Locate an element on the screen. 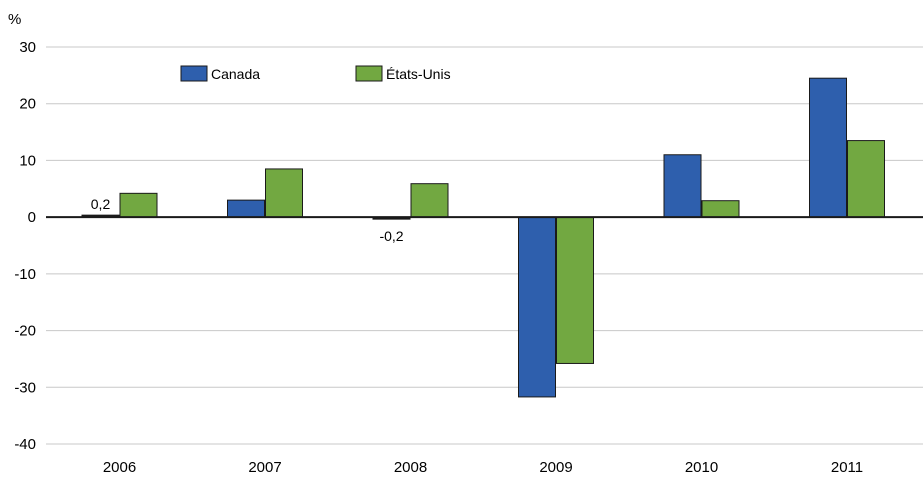 Image resolution: width=923 pixels, height=477 pixels. y-axis-ticks: -40 -30 -20 -10 0 10 20 30 is located at coordinates (25, 246).